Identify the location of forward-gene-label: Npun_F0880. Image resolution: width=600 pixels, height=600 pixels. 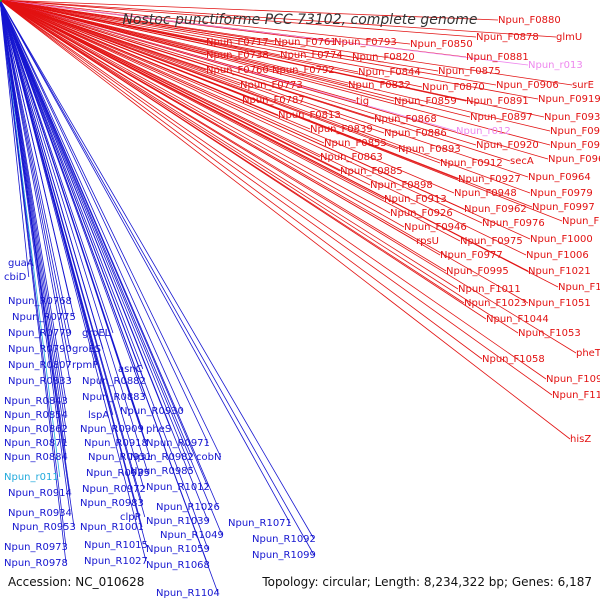
(529, 20).